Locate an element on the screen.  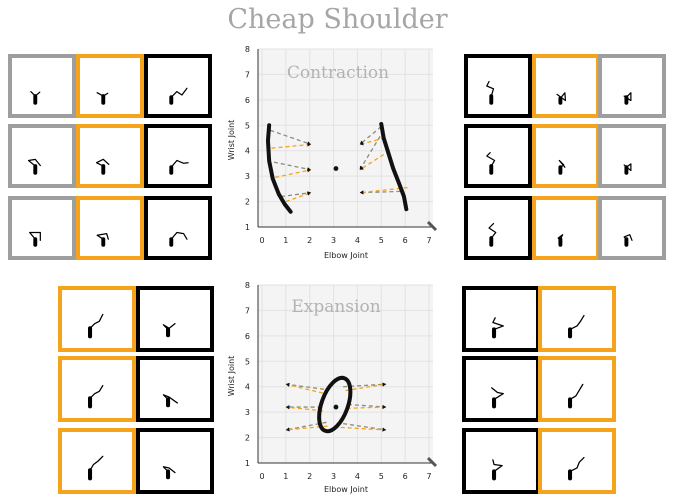
x-tick-label: 1 is located at coordinates (285, 240).